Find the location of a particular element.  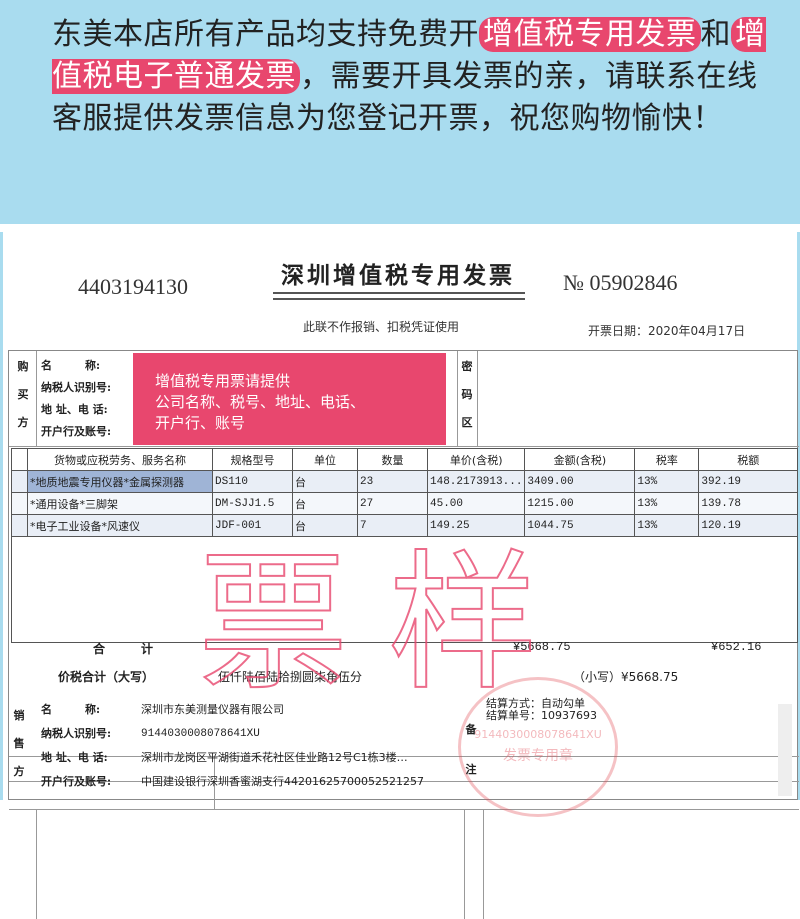

total-tax: ¥652.16 is located at coordinates (736, 647).